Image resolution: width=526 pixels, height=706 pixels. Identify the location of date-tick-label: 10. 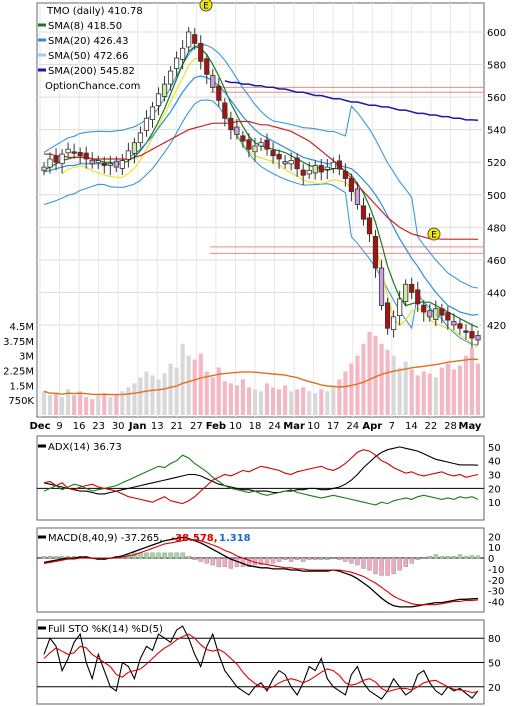
(235, 426).